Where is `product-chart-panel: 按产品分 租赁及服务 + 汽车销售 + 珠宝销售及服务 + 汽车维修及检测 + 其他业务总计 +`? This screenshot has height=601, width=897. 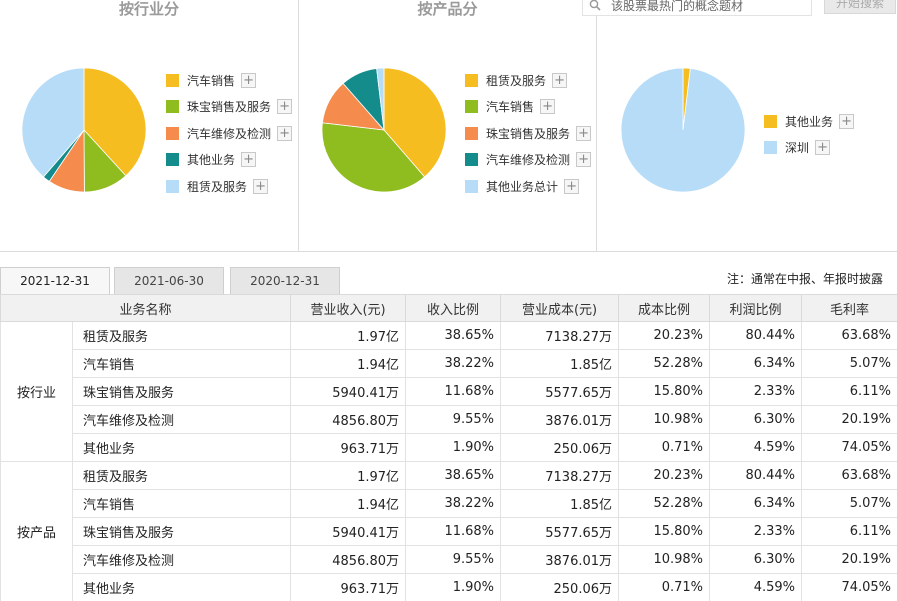 product-chart-panel: 按产品分 租赁及服务 + 汽车销售 + 珠宝销售及服务 + 汽车维修及检测 + 其他业务总计 + is located at coordinates (447, 126).